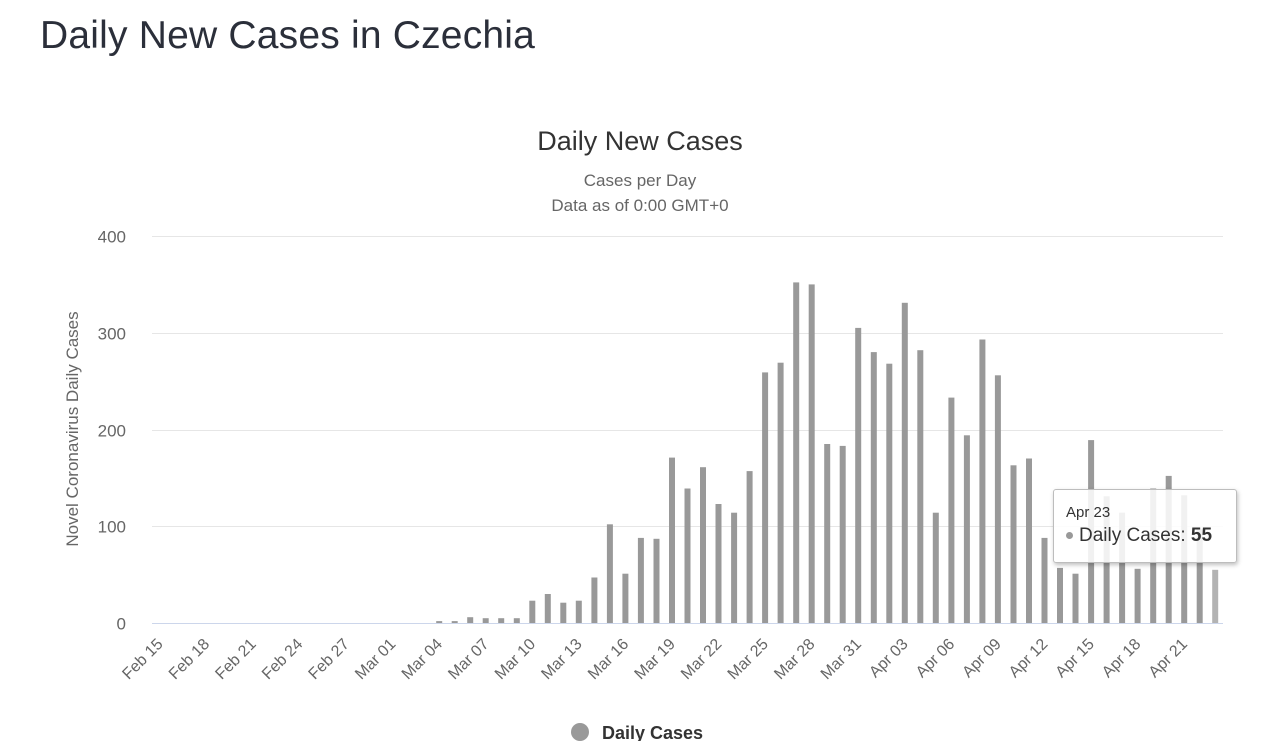 The image size is (1280, 746). What do you see at coordinates (121, 624) in the screenshot?
I see `y-tick-label: 0` at bounding box center [121, 624].